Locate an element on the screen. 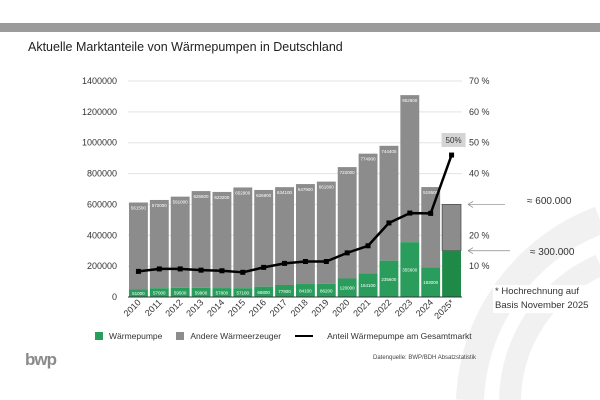 The height and width of the screenshot is (400, 600). x-tick-label: 2015 is located at coordinates (236, 307).